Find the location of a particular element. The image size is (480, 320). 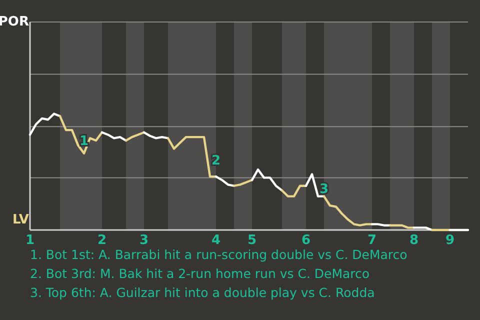

x-tick-label: 9 is located at coordinates (450, 240).